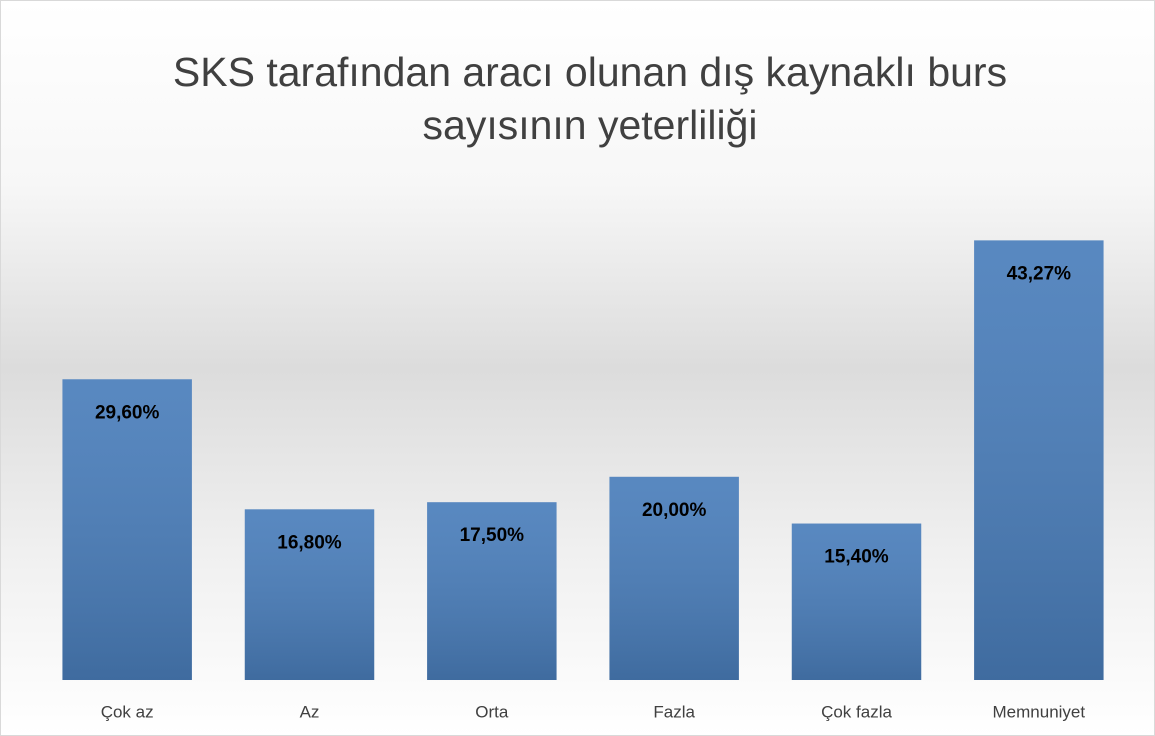  Describe the element at coordinates (1039, 711) in the screenshot. I see `x-tick-label: Memnuniyet` at that location.